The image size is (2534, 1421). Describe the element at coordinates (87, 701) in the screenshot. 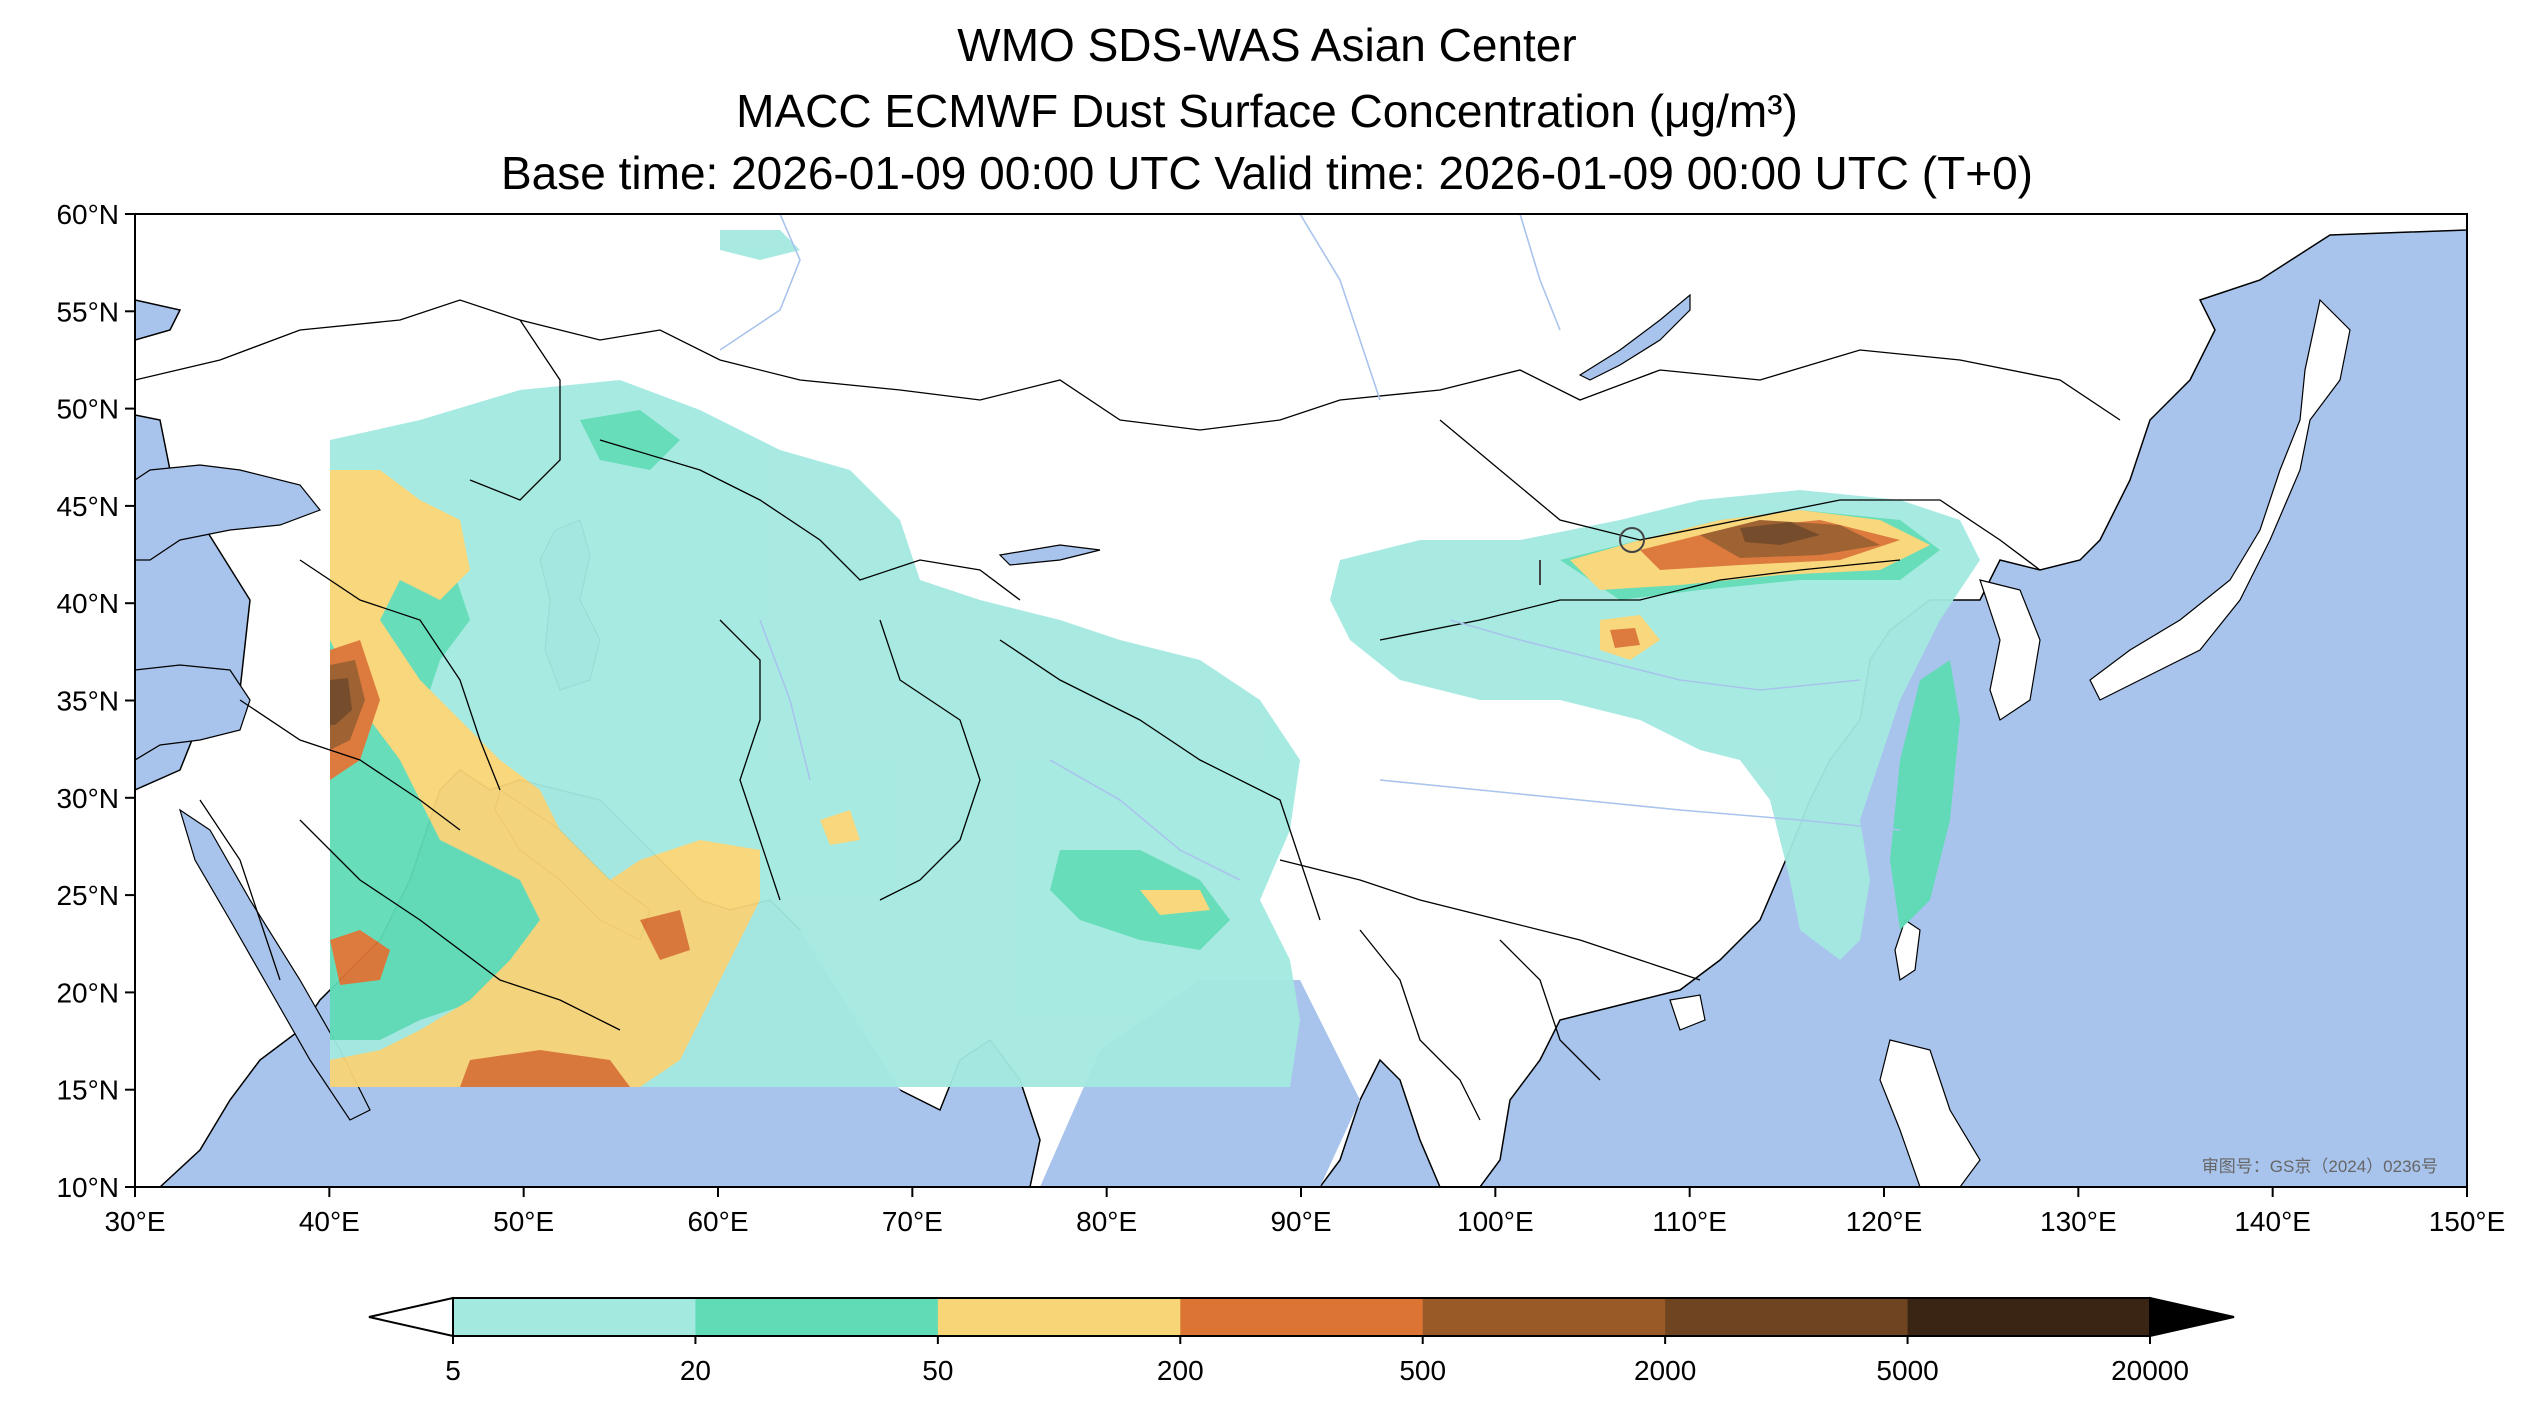

I see `y-tick-label: 35°N` at that location.